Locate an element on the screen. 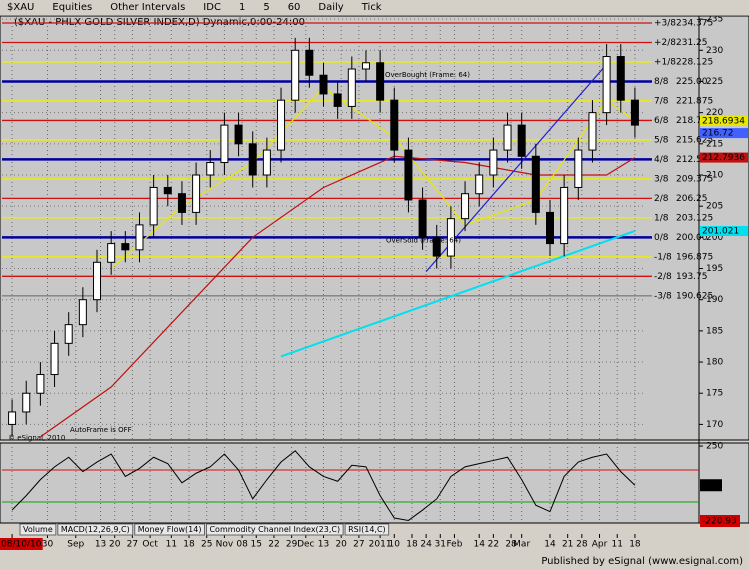  indicator-tab-label: Volume is located at coordinates (38, 529).